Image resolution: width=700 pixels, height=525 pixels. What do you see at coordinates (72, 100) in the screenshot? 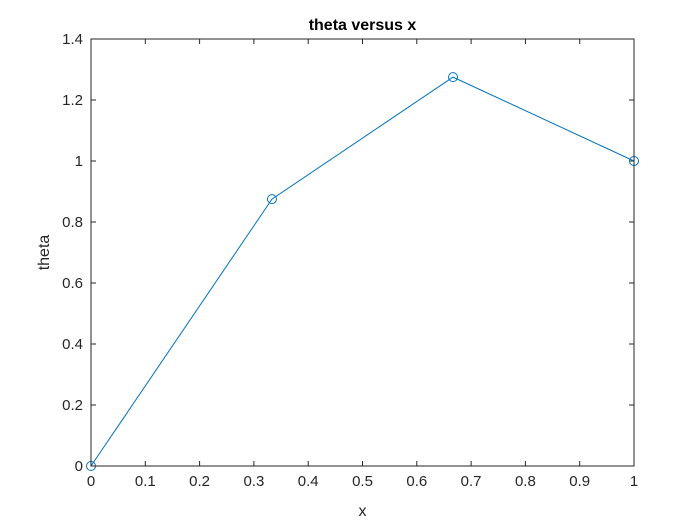
I see `y-tick-label: 1.2` at bounding box center [72, 100].